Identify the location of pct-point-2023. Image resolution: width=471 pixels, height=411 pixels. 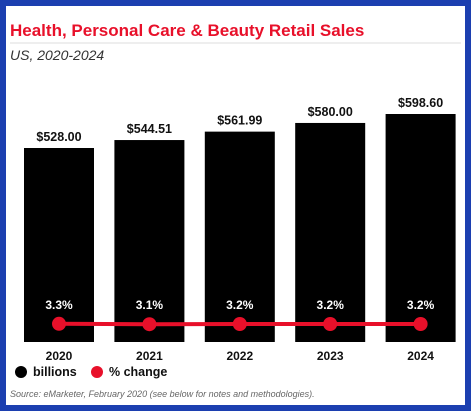
(330, 324).